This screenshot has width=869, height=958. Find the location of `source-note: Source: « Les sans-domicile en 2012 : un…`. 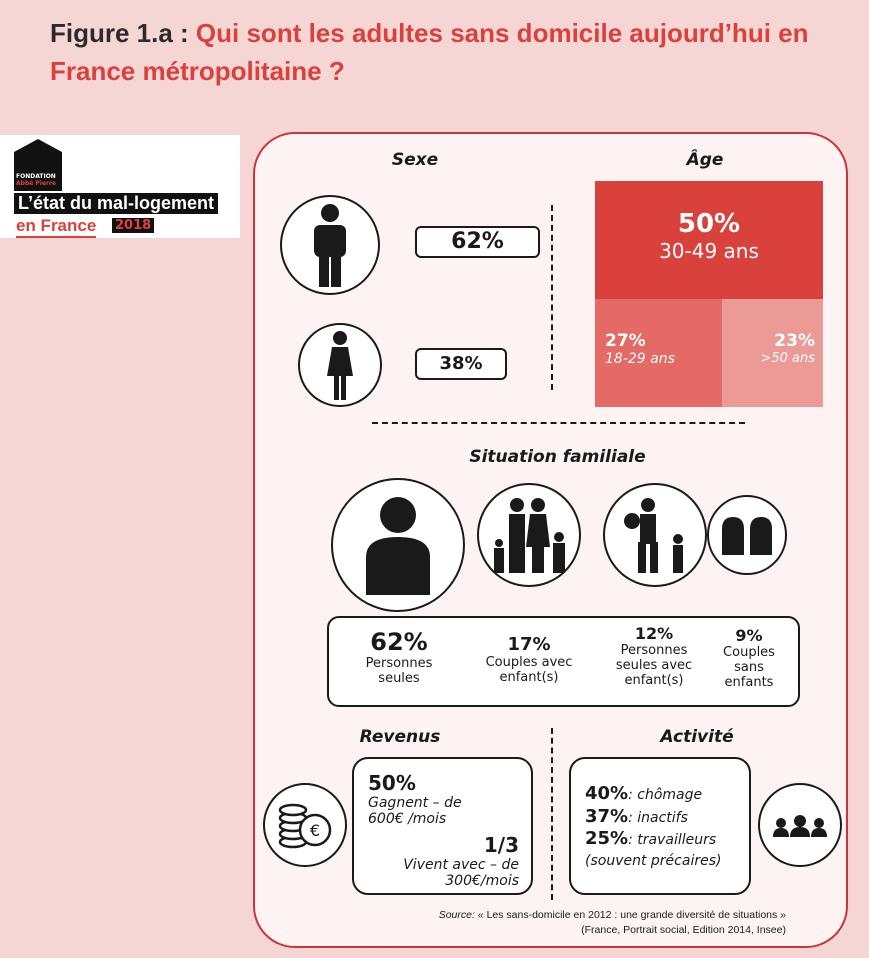

source-note: Source: « Les sans-domicile en 2012 : un… is located at coordinates (583, 923).